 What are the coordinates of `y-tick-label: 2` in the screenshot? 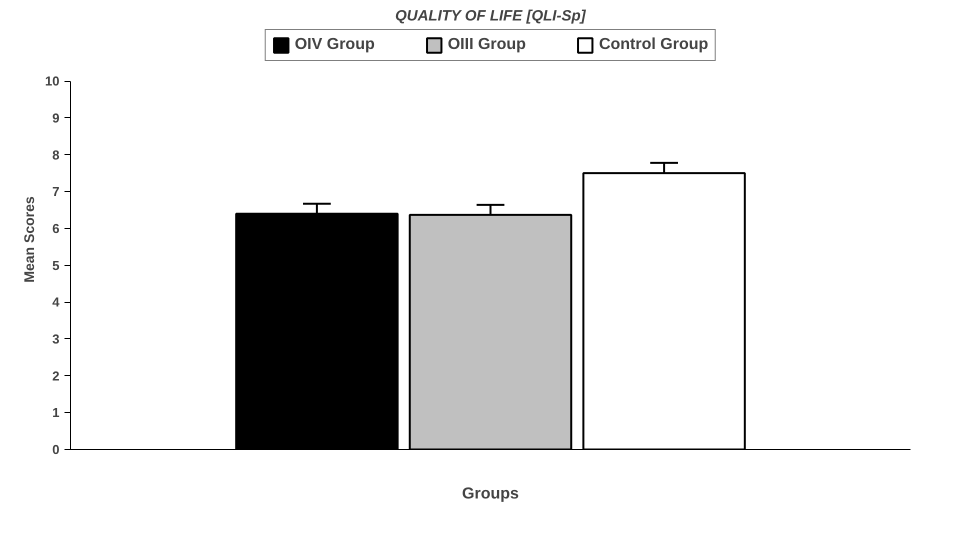 It's located at (56, 376).